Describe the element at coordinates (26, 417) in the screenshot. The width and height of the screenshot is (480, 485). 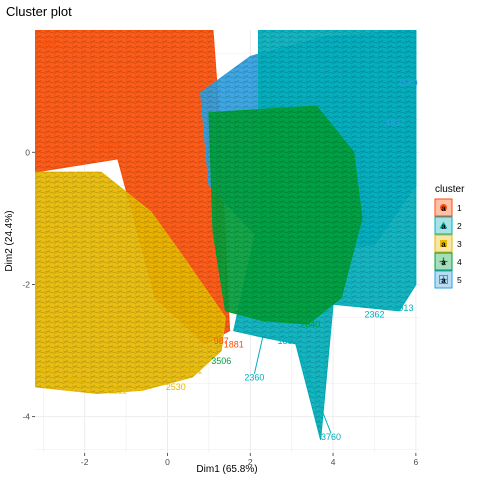
I see `y-tick-label: -4` at that location.